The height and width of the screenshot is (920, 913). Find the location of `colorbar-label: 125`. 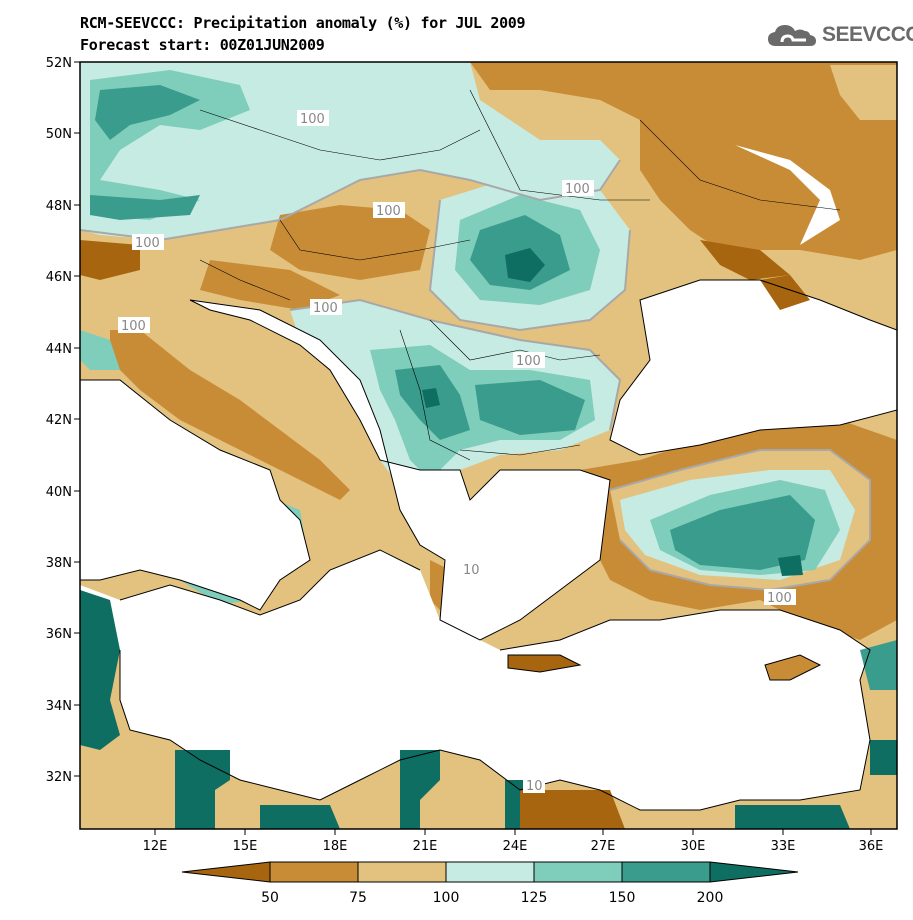

colorbar-label: 125 is located at coordinates (534, 898).